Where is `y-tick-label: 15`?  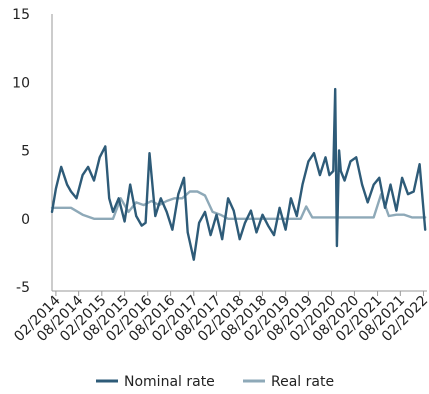
y-tick-label: 15 is located at coordinates (21, 15).